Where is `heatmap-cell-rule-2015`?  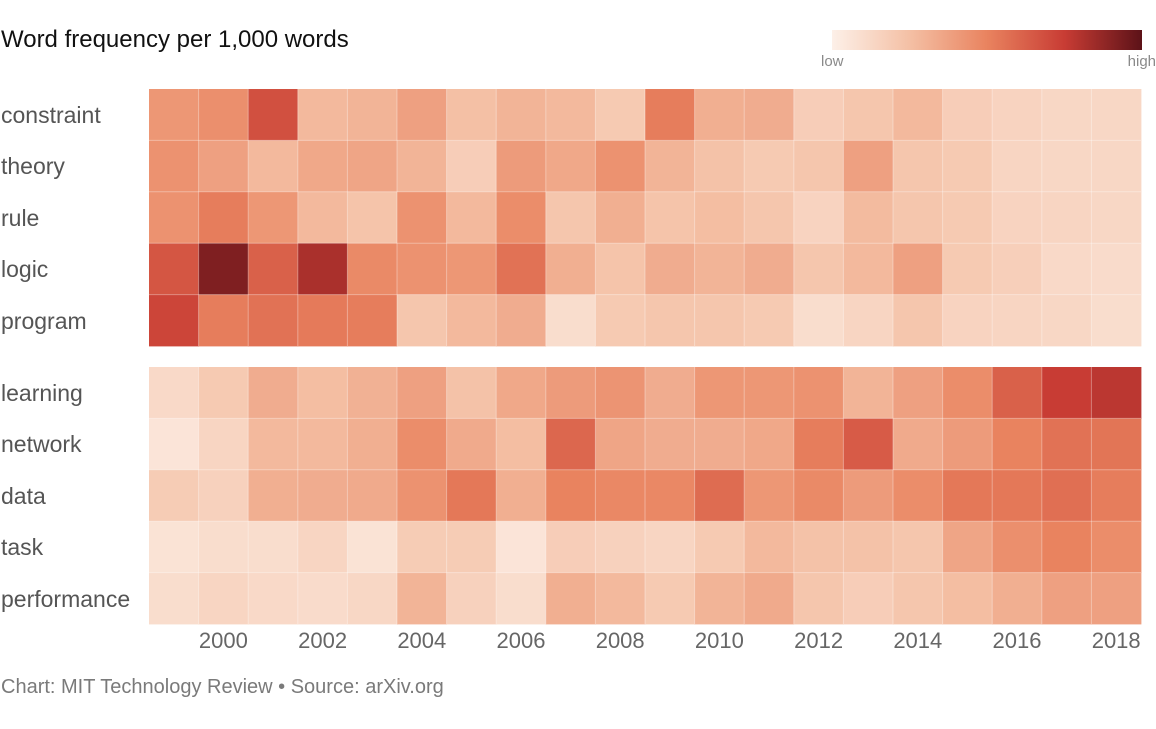
heatmap-cell-rule-2015 is located at coordinates (967, 217).